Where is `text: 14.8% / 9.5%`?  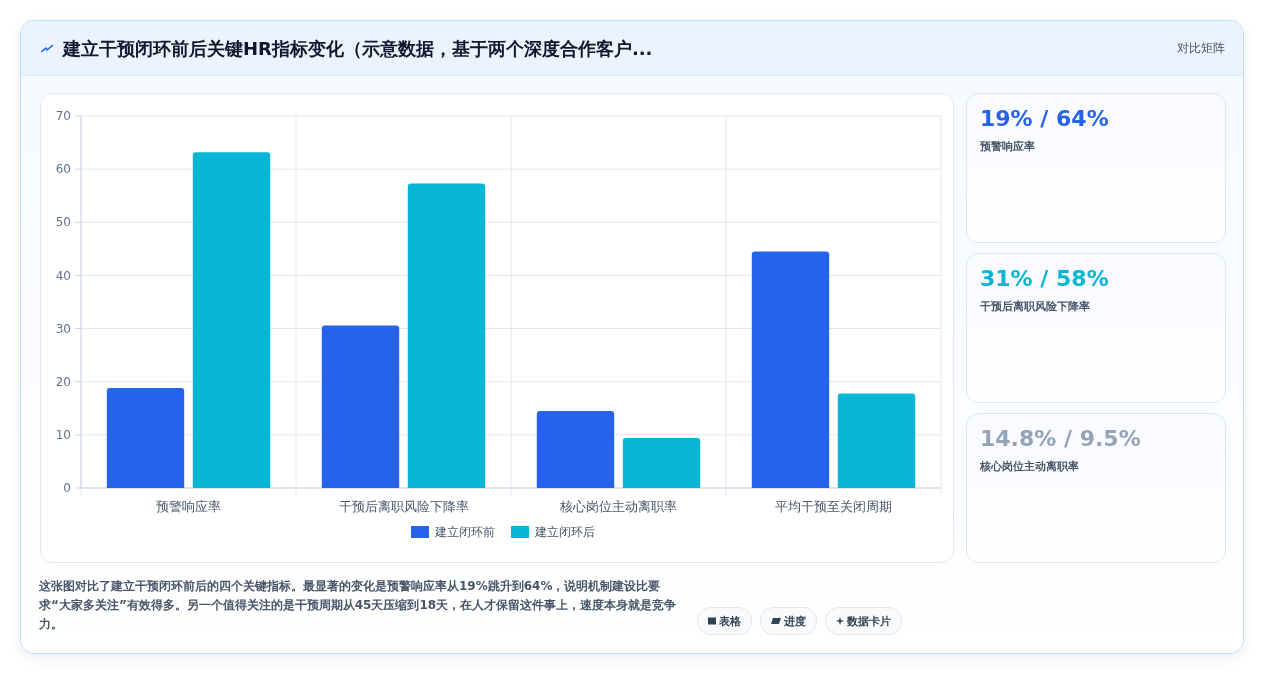
text: 14.8% / 9.5% is located at coordinates (1060, 438).